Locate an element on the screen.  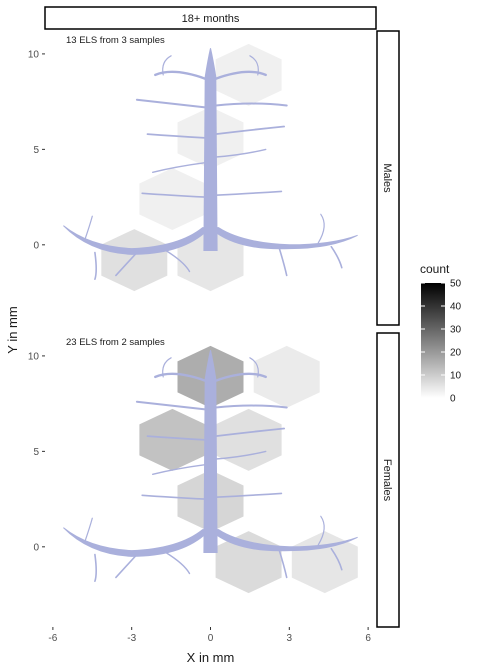
x-axis-ticks: -6 -3 0 3 6 is located at coordinates (209, 635).